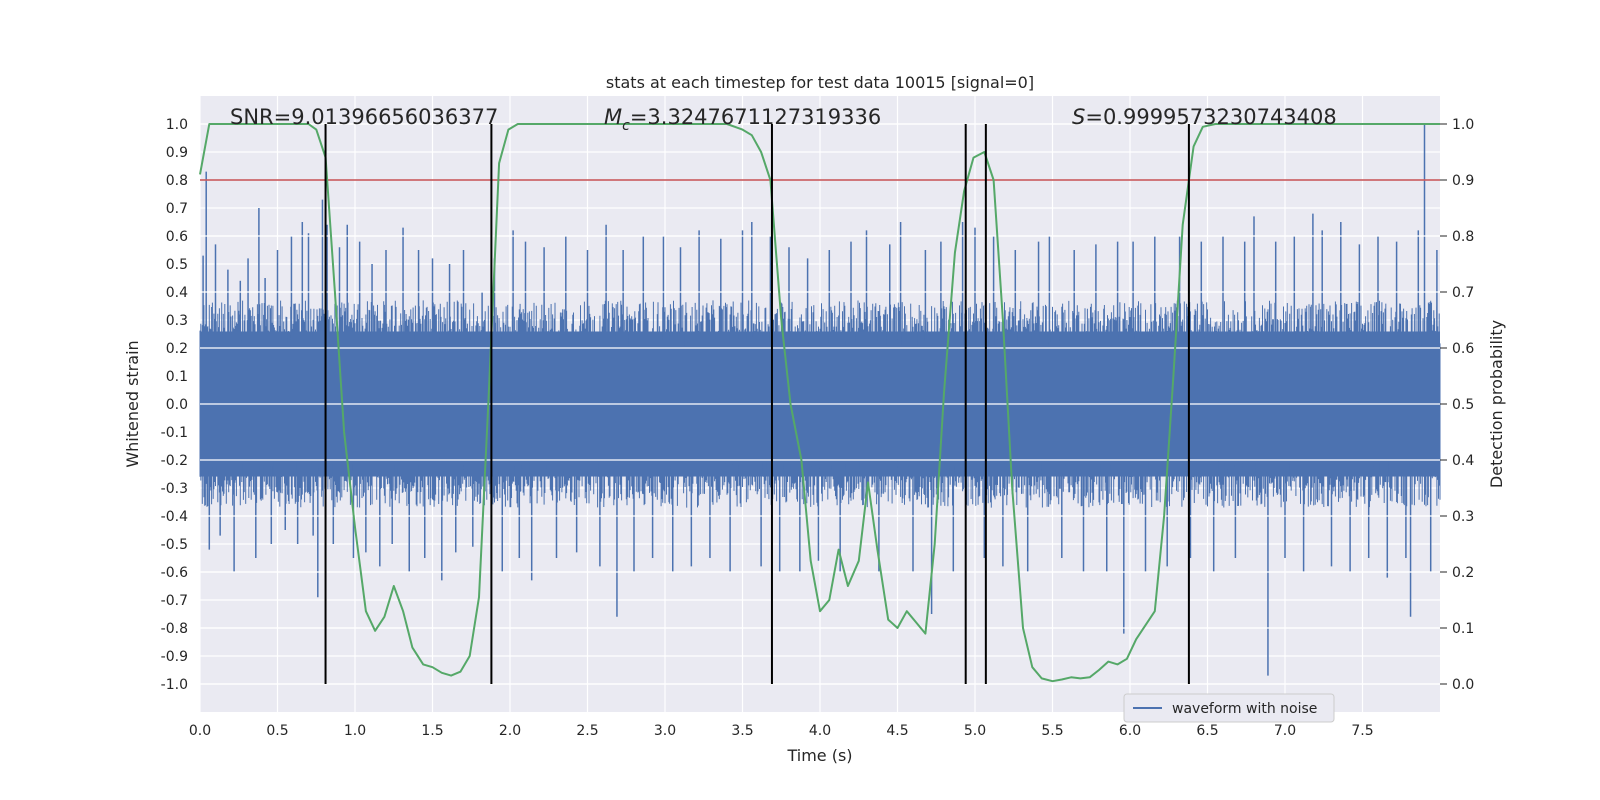 The width and height of the screenshot is (1600, 800). What do you see at coordinates (665, 731) in the screenshot?
I see `x-tick-label: 3.0` at bounding box center [665, 731].